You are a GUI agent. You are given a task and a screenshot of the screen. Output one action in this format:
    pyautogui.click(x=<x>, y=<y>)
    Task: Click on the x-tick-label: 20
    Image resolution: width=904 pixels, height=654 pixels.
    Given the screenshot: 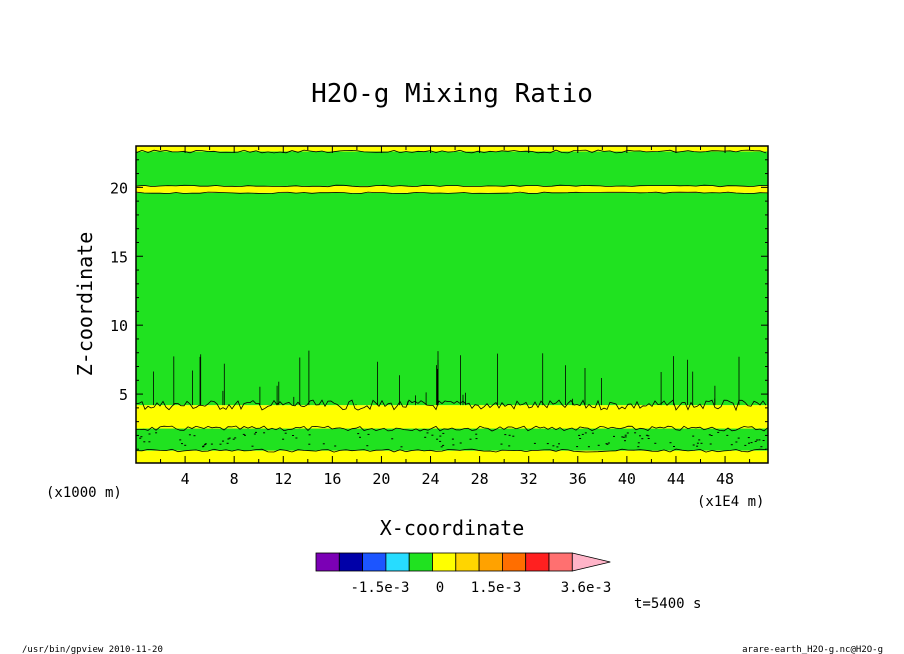 What is the action you would take?
    pyautogui.click(x=381, y=479)
    